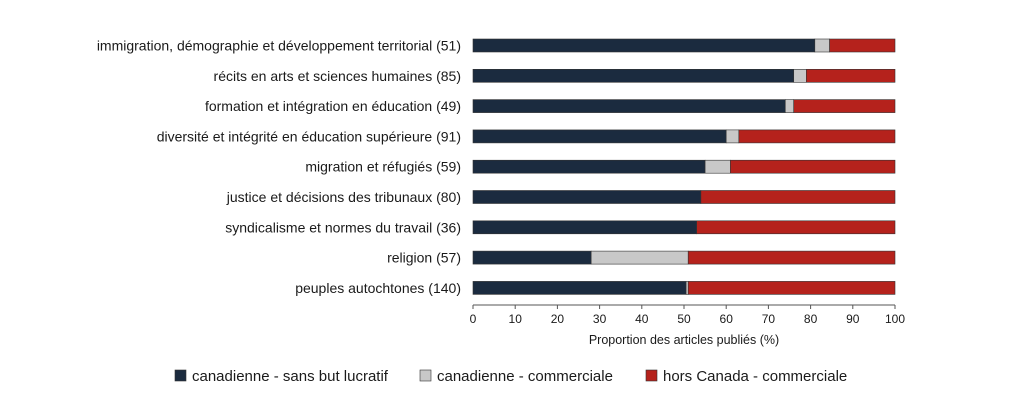 This screenshot has width=1024, height=405. Describe the element at coordinates (378, 288) in the screenshot. I see `category-label: peuples autochtones (140)` at that location.